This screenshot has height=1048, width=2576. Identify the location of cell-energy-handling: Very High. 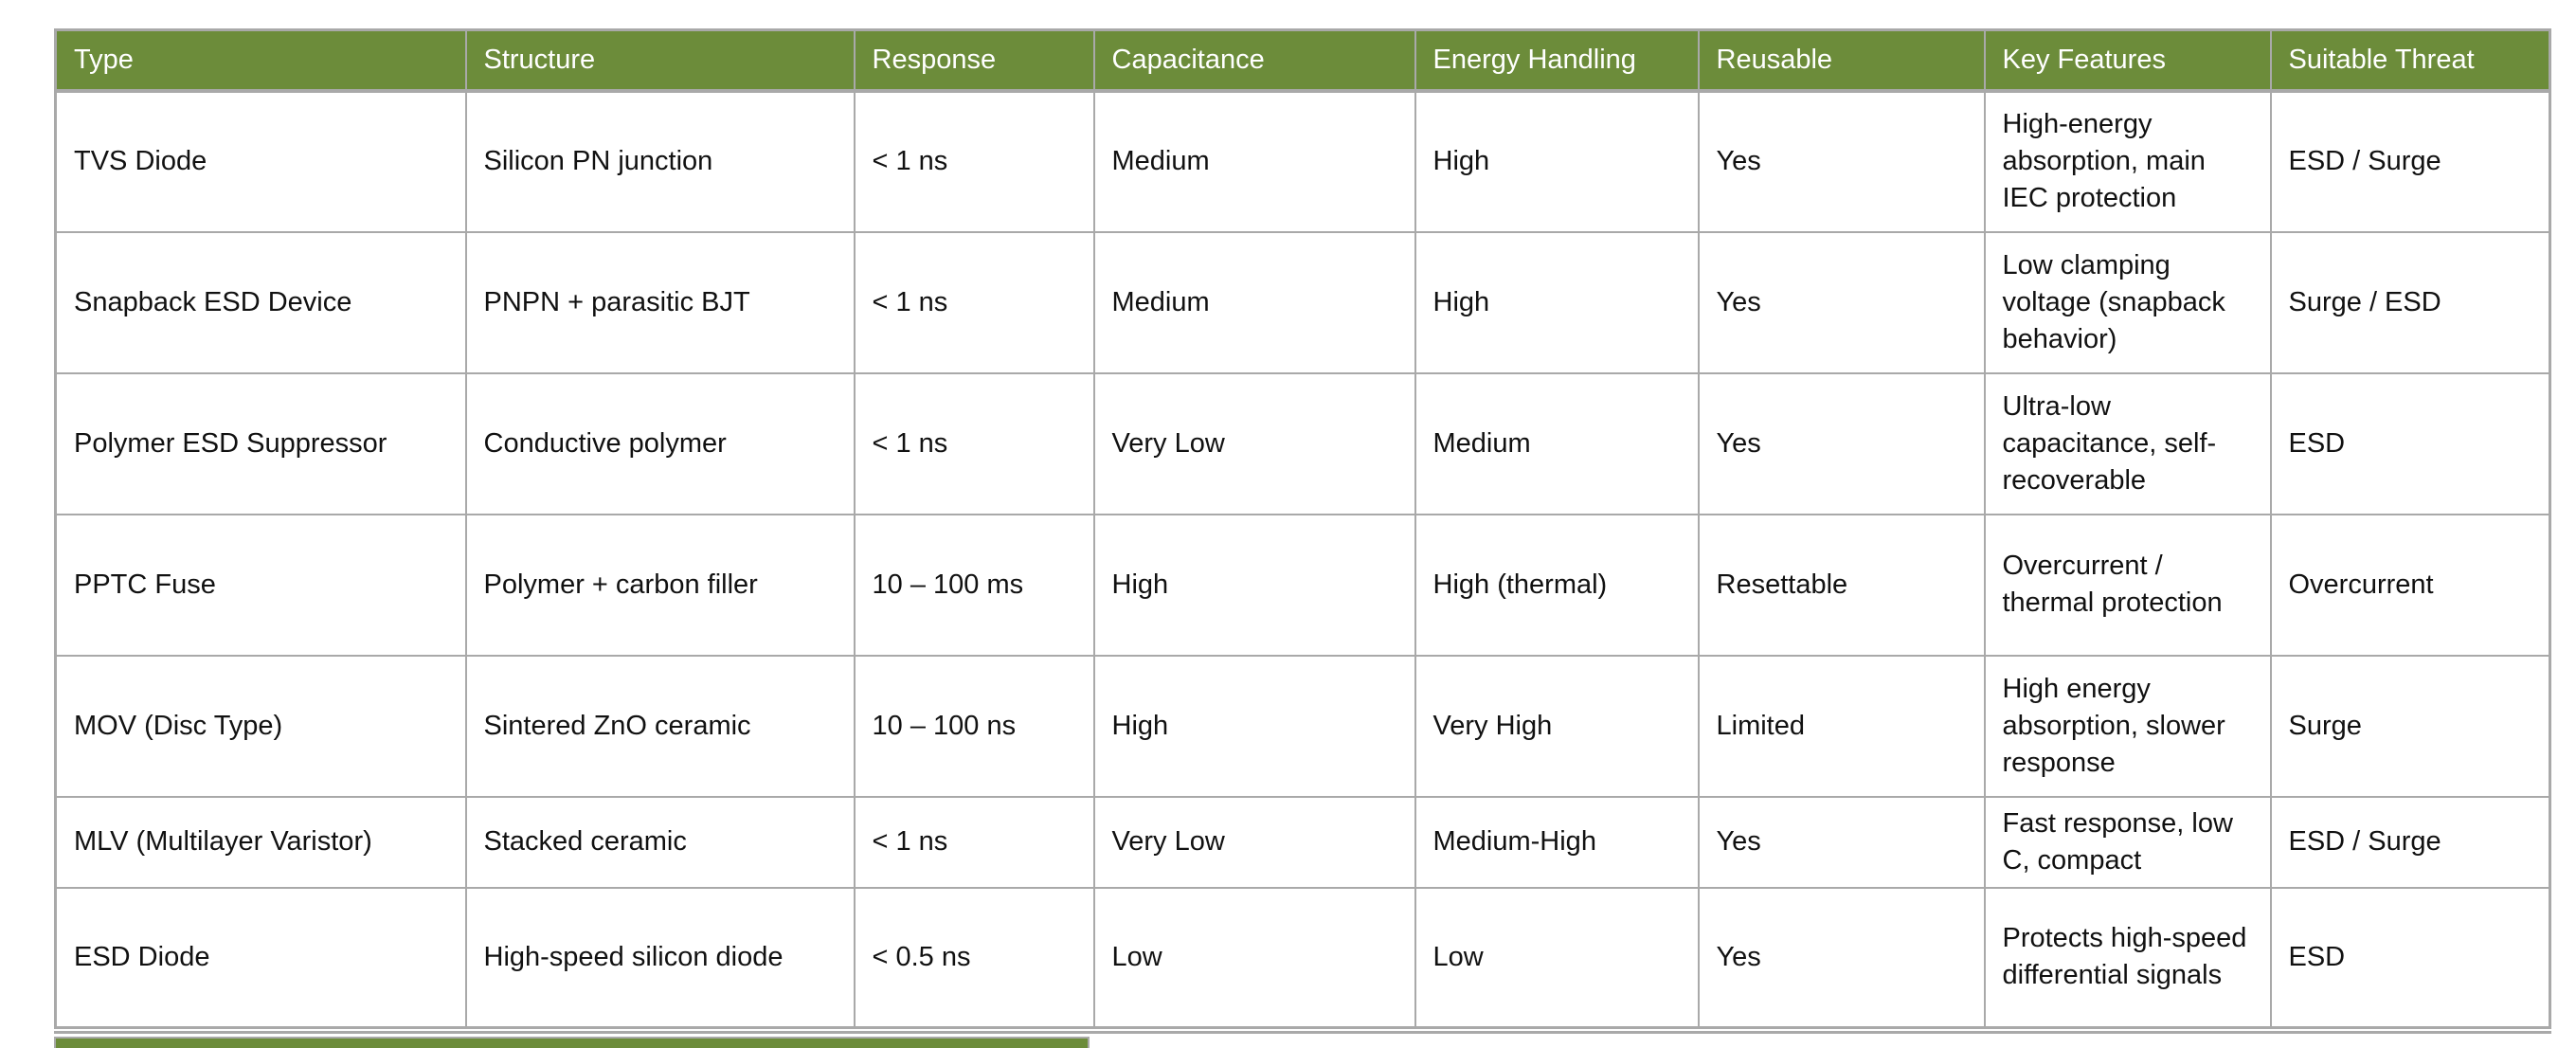
(1557, 726).